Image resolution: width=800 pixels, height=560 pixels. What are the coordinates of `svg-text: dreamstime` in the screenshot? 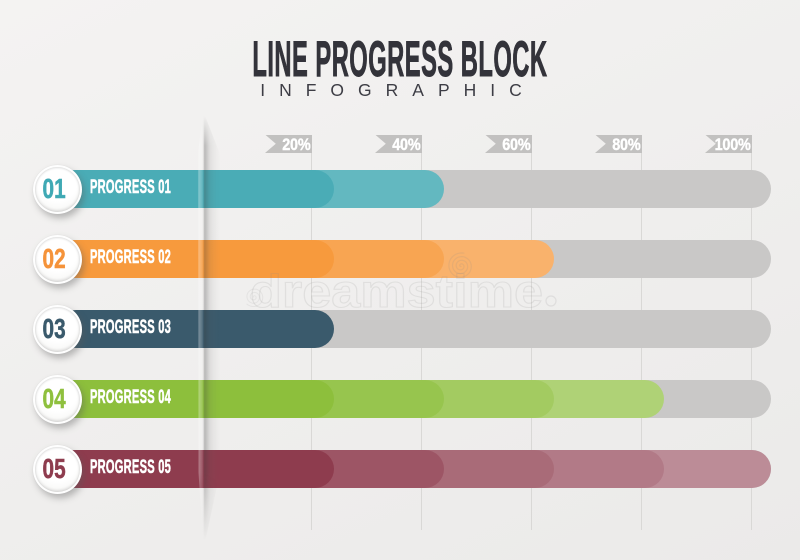 It's located at (396, 291).